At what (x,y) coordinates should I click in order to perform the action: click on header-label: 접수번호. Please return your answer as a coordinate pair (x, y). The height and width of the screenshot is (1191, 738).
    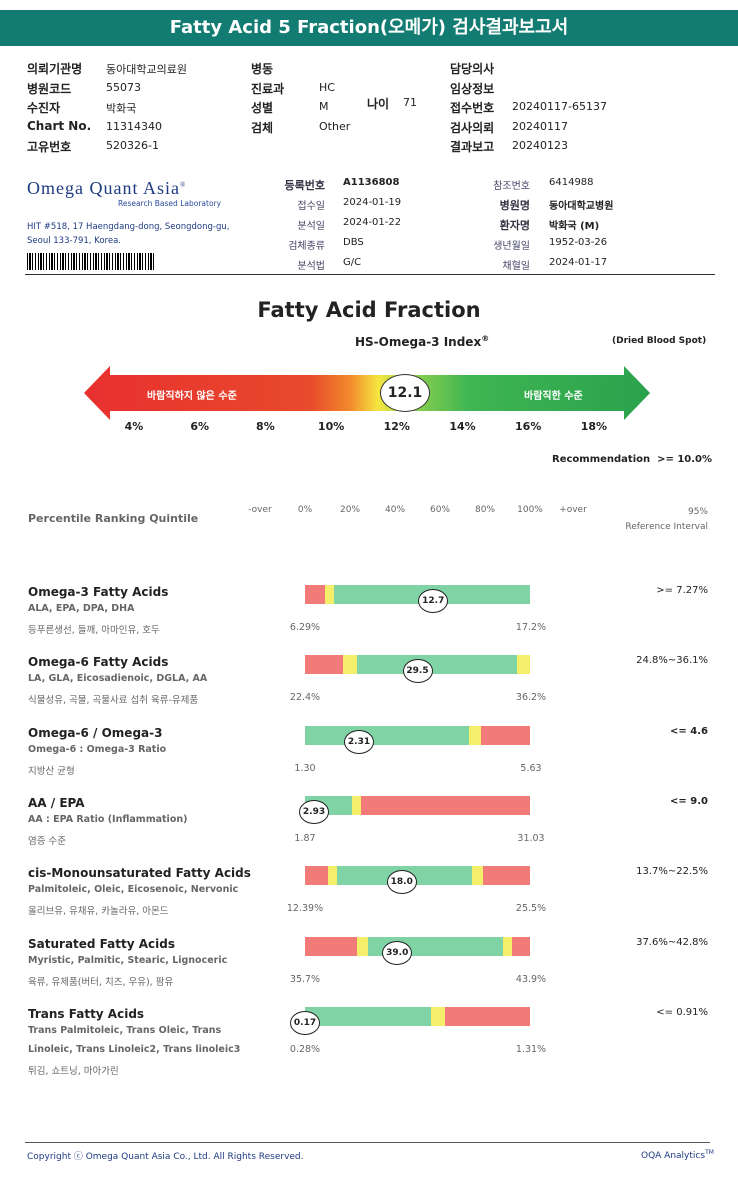
    Looking at the image, I should click on (472, 108).